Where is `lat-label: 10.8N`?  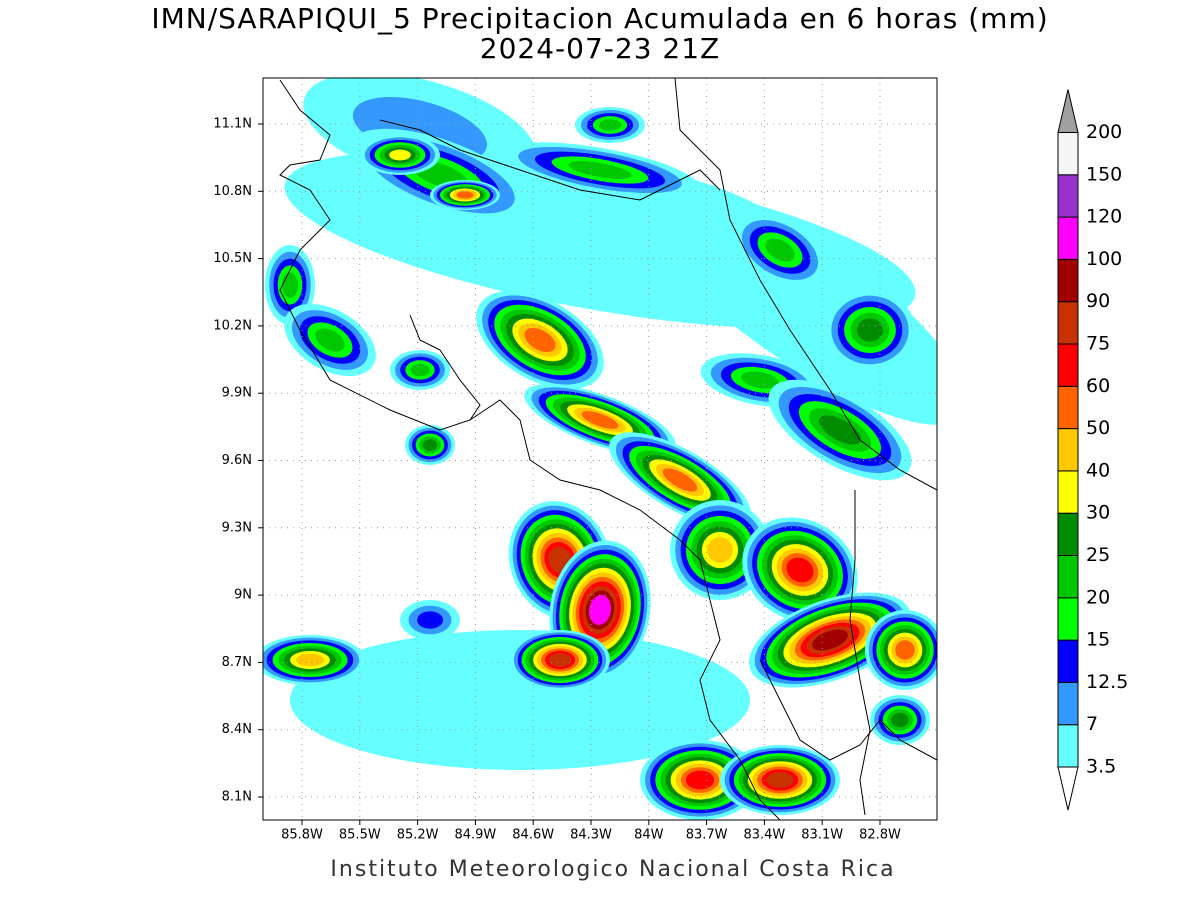 lat-label: 10.8N is located at coordinates (232, 191).